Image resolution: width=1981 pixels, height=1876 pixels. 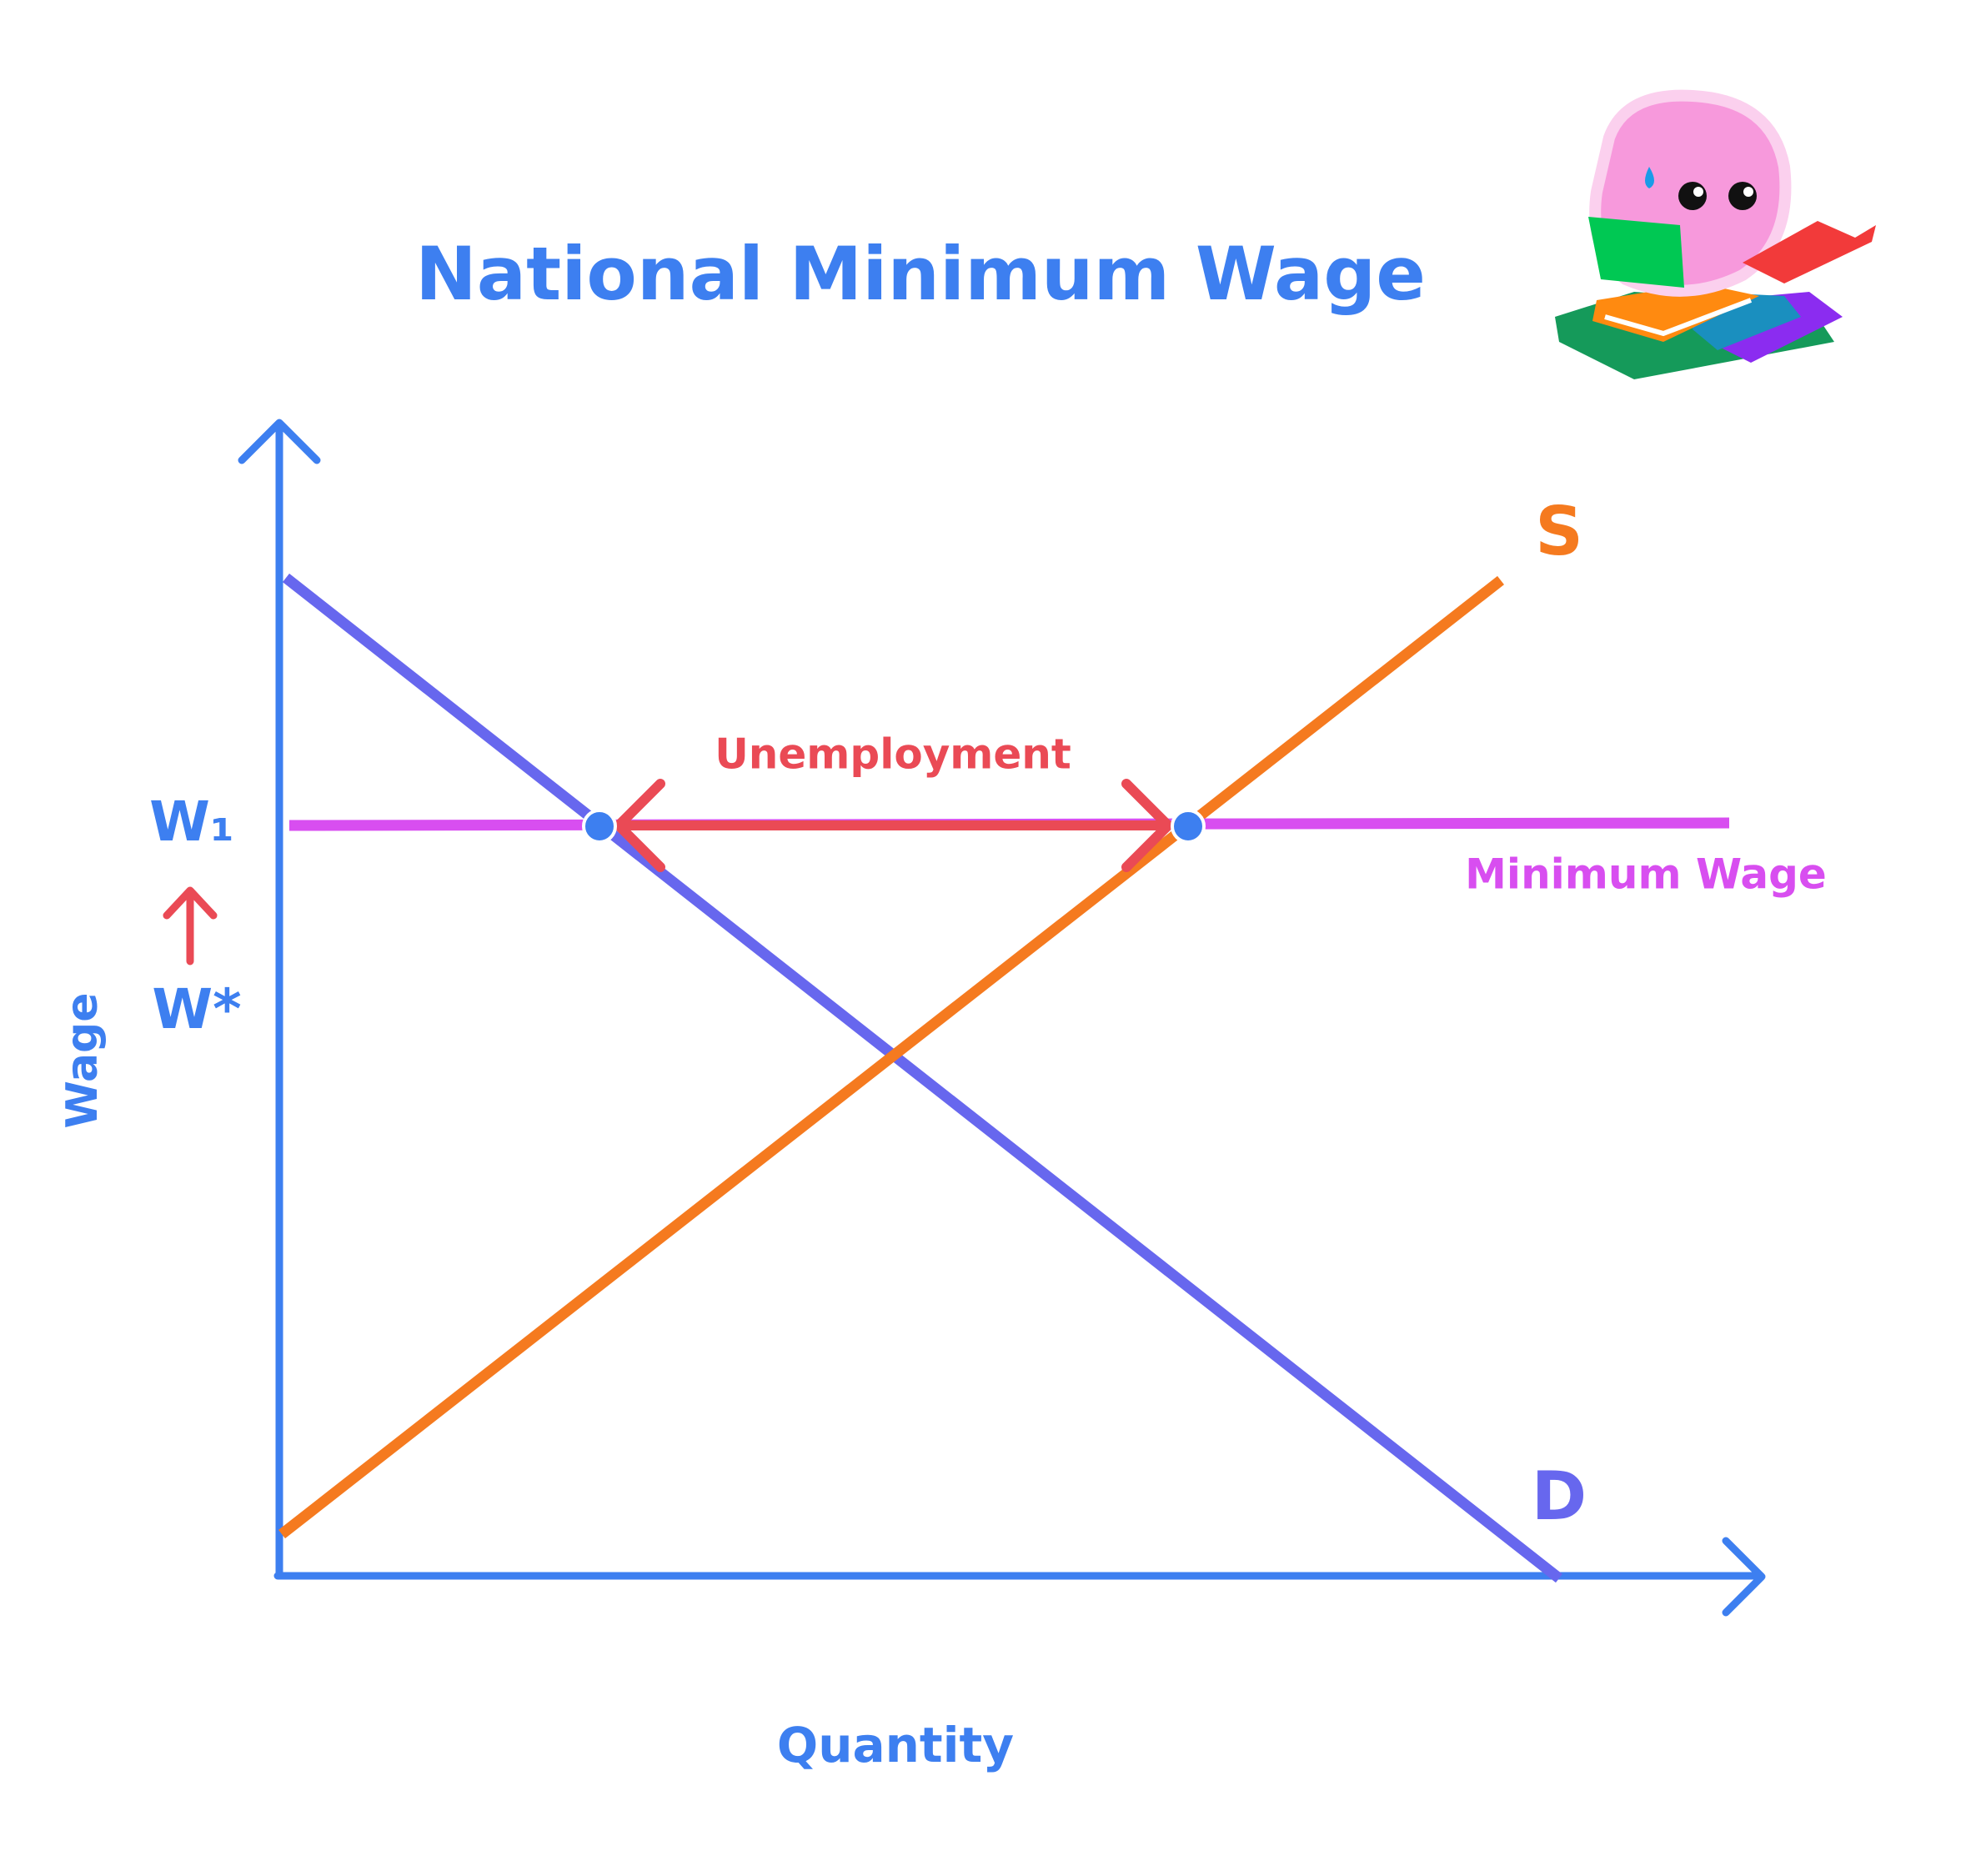 I want to click on supply-label: S, so click(x=1559, y=531).